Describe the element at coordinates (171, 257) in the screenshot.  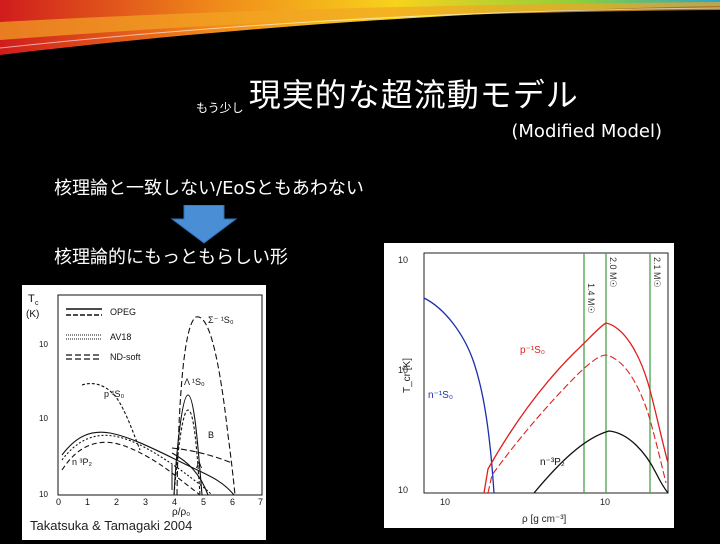
I see `bullet-plausible: 核理論的にもっともらしい形` at that location.